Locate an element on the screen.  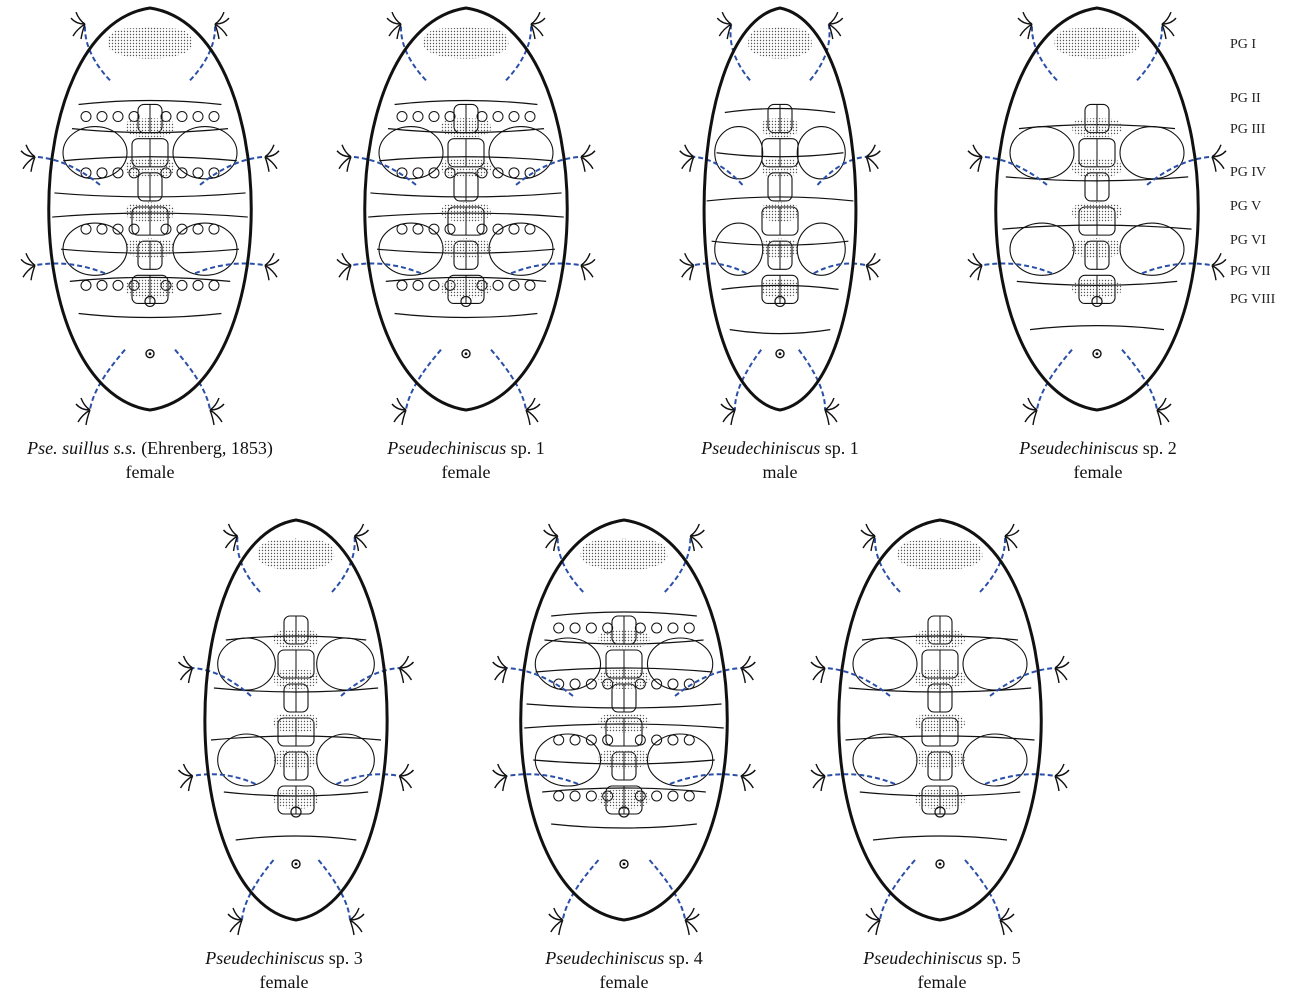
caption-name: Pseudechiniscus is located at coordinates (923, 958).